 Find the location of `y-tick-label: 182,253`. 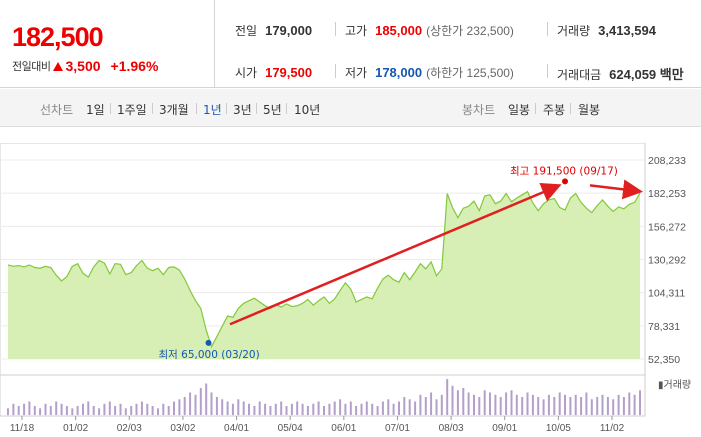

y-tick-label: 182,253 is located at coordinates (667, 194).